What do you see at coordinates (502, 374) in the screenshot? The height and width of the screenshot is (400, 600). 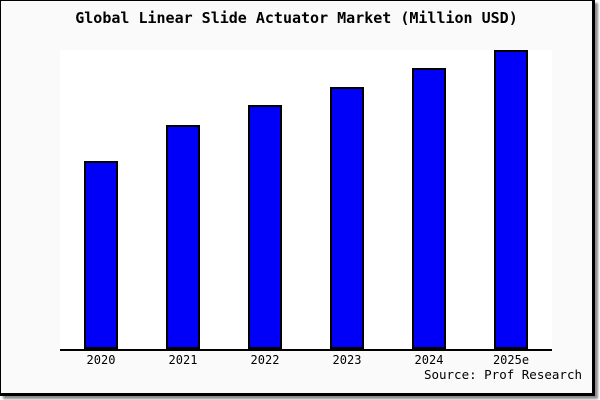 I see `source-credit: Source: Prof Research` at bounding box center [502, 374].